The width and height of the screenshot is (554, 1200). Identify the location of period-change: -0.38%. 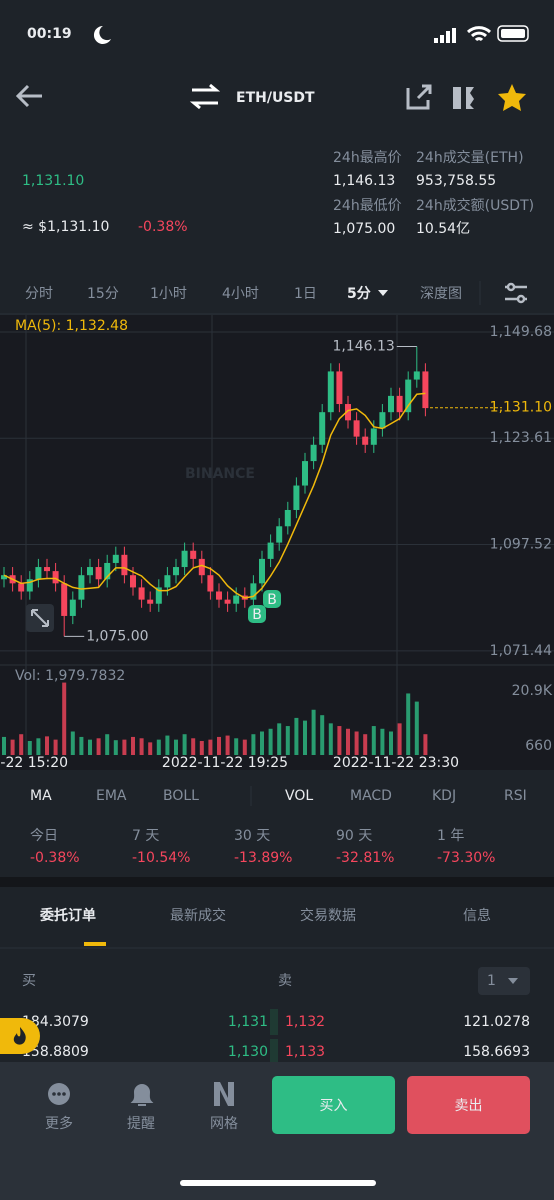
(55, 858).